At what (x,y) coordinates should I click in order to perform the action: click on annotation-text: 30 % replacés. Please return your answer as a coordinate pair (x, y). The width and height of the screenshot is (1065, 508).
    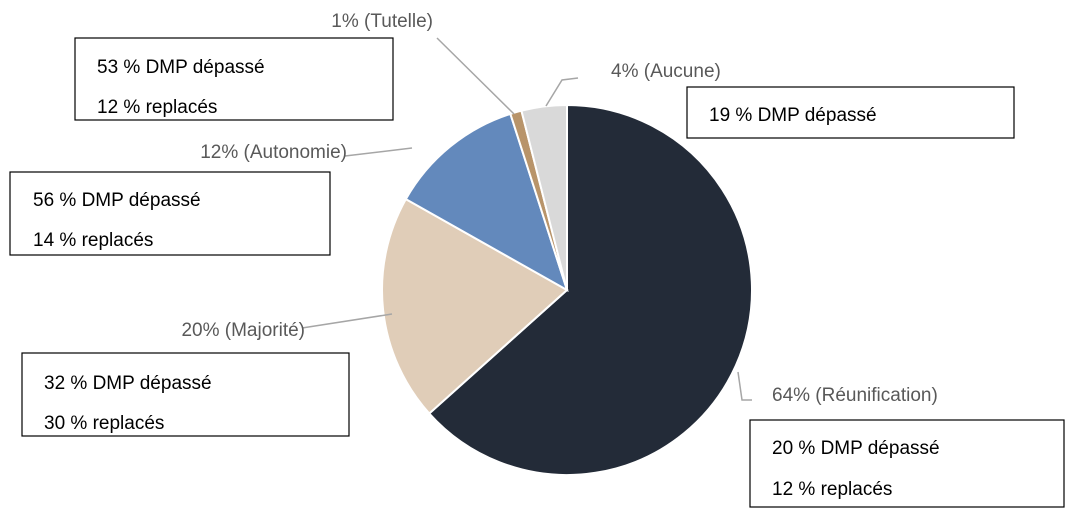
    Looking at the image, I should click on (104, 423).